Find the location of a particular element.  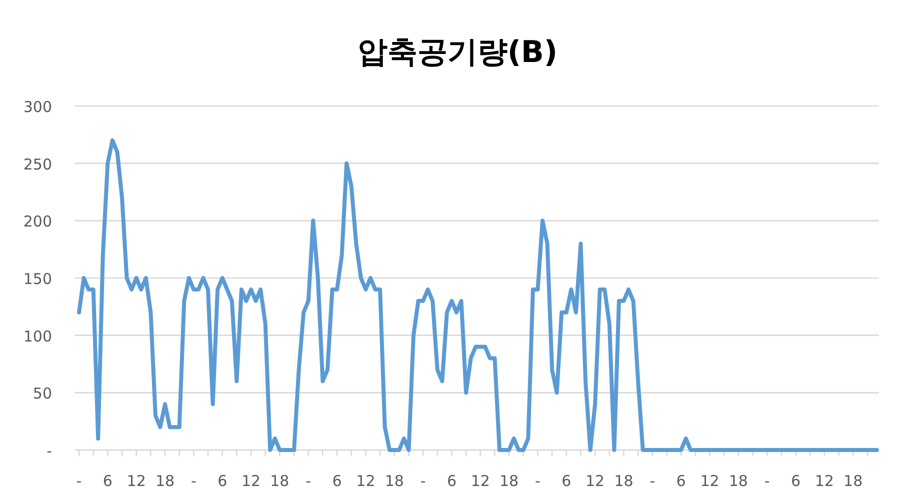

y-tick-label: 250 is located at coordinates (37, 164).